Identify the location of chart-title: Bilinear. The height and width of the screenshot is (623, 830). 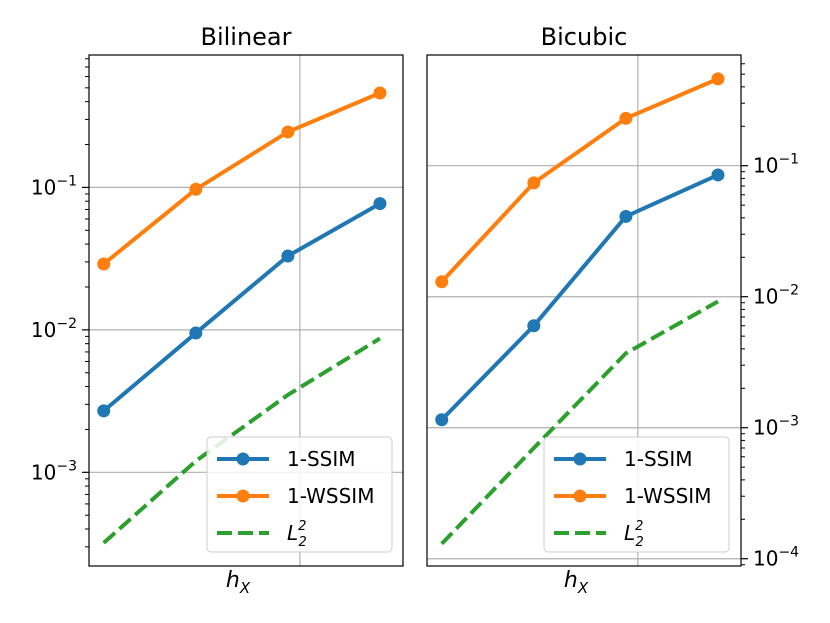
(245, 37).